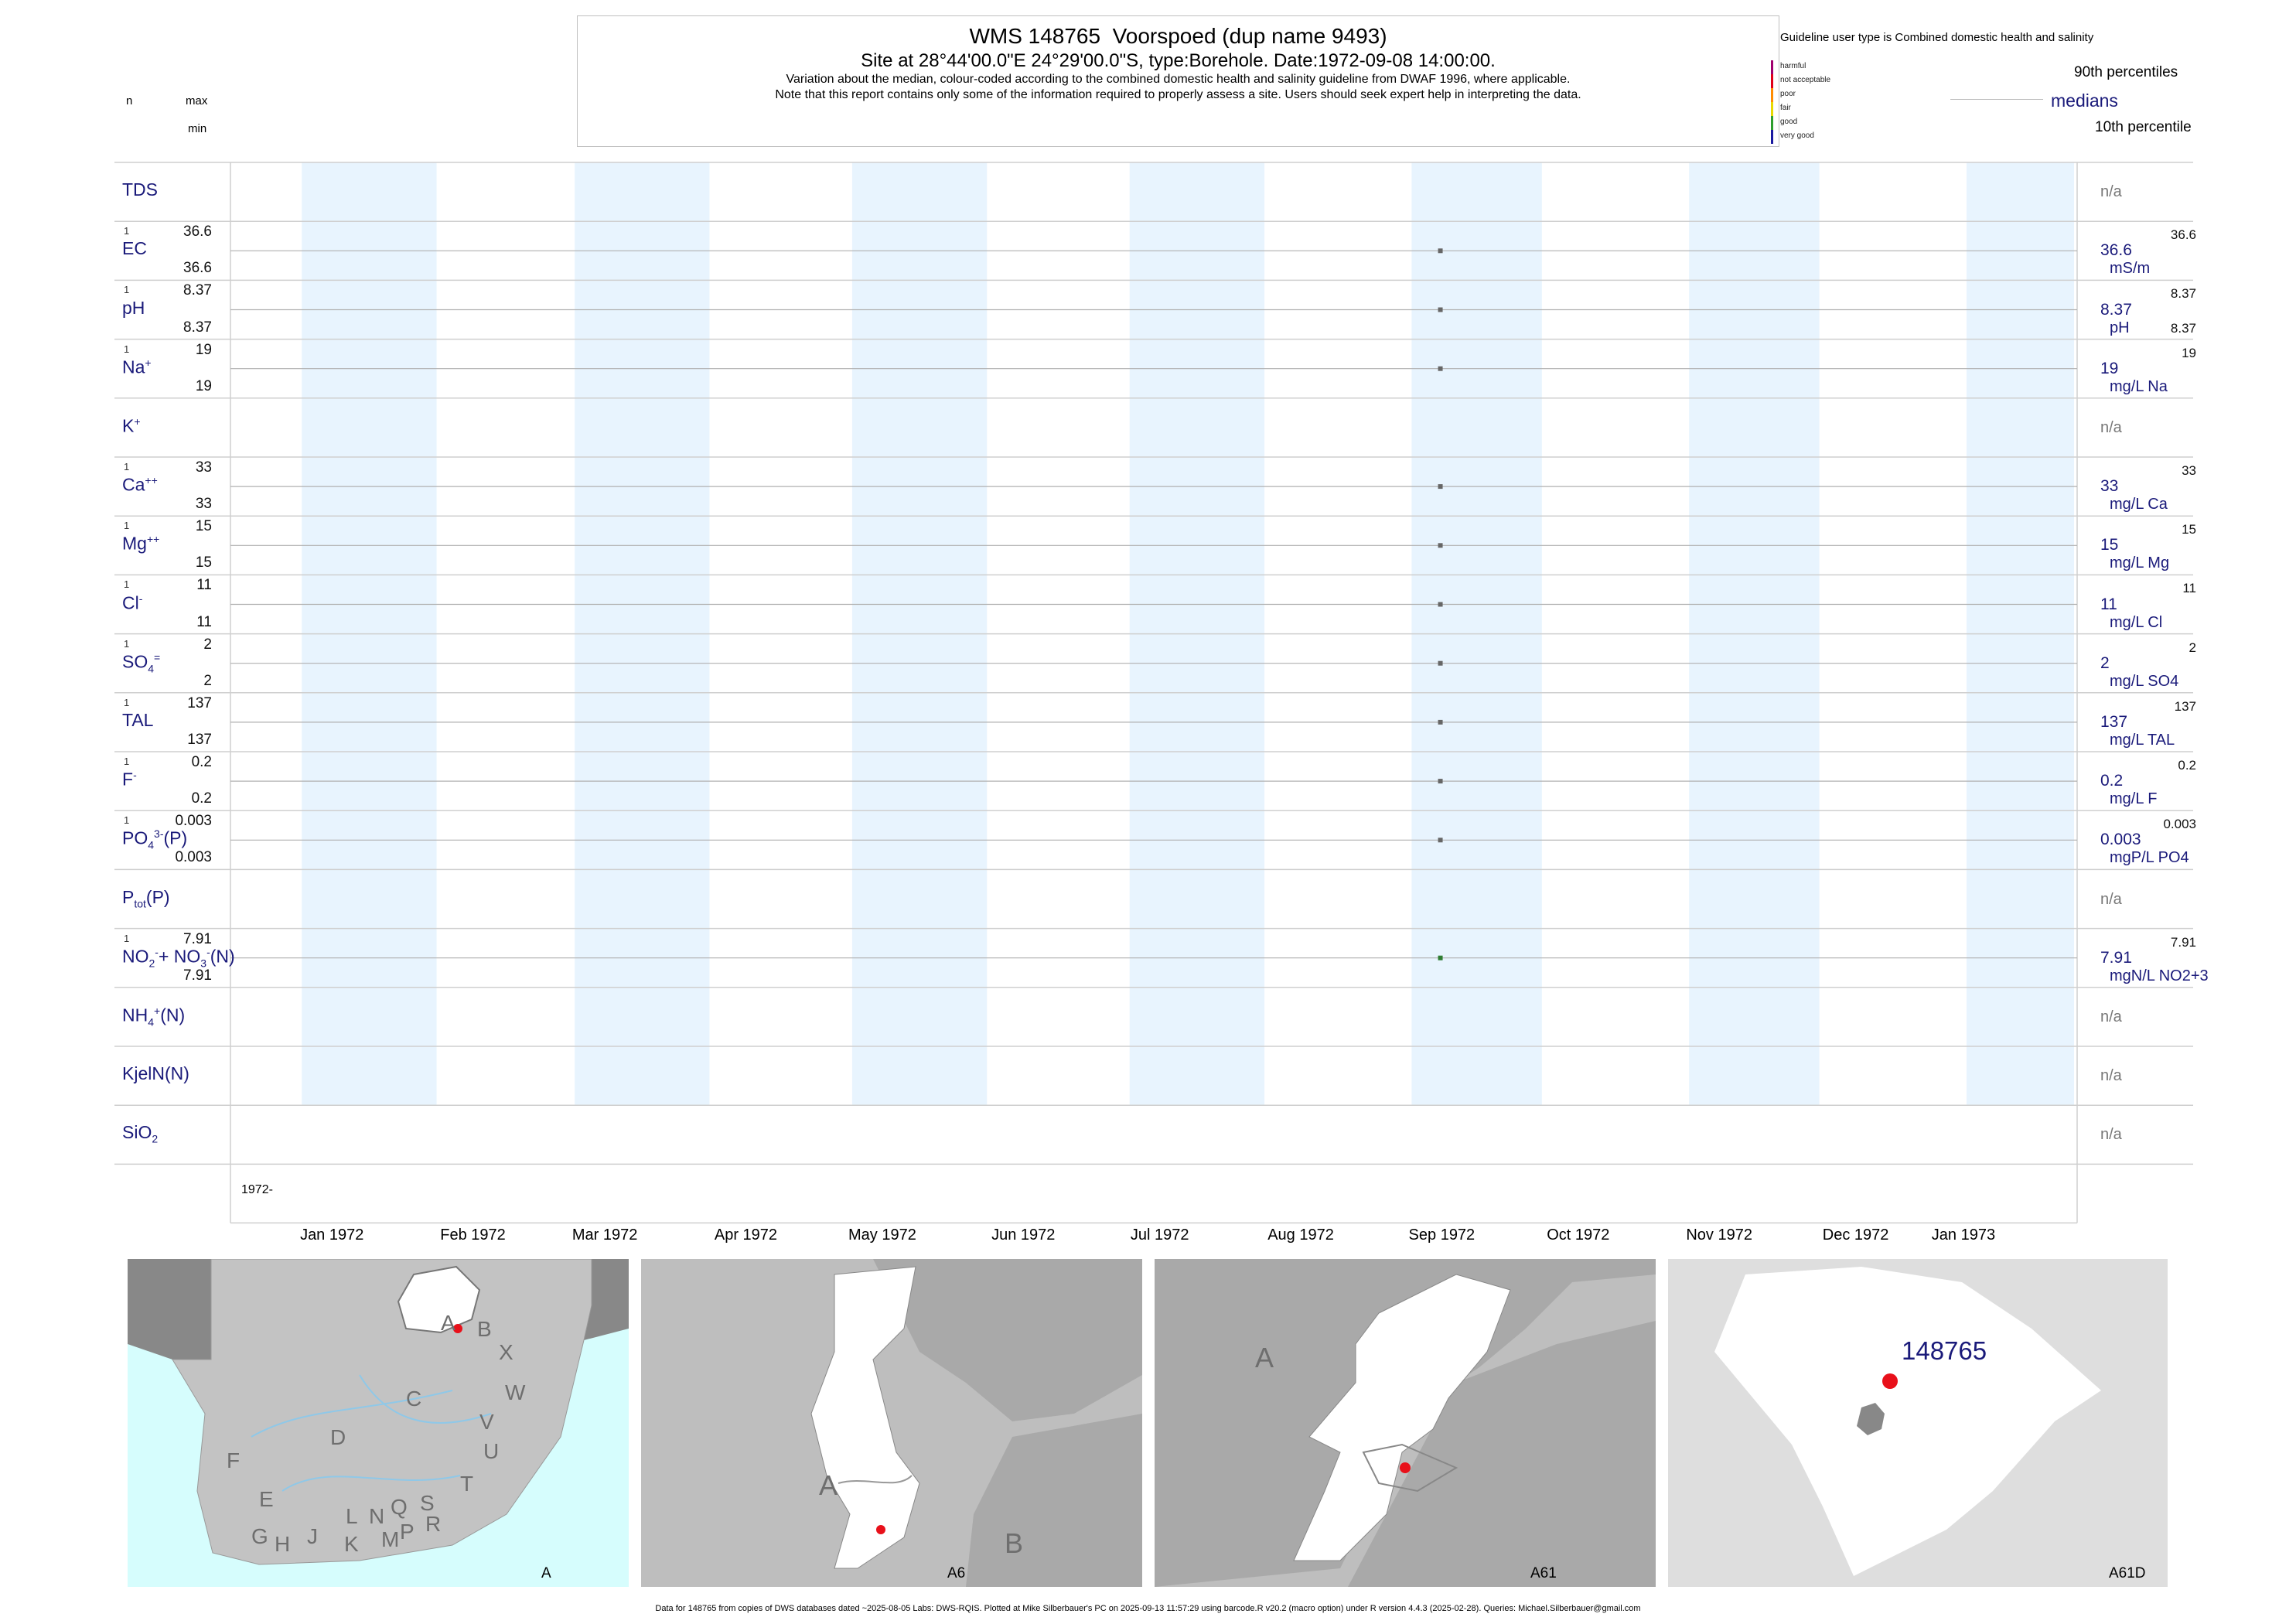  What do you see at coordinates (1543, 1573) in the screenshot?
I see `map-a61-label: A61` at bounding box center [1543, 1573].